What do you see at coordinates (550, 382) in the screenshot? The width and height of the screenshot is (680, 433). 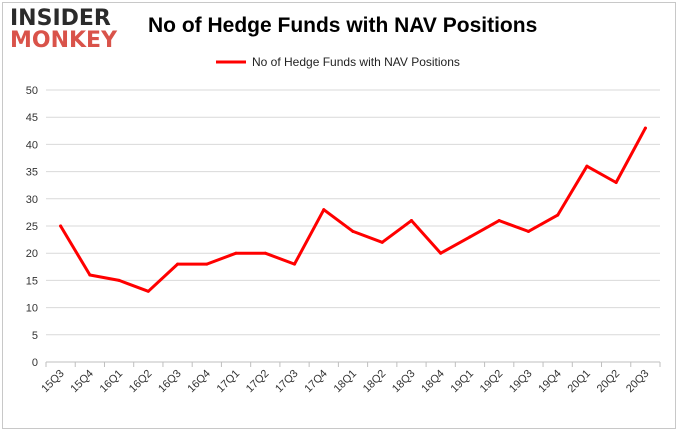 I see `x-tick-label: 19Q4` at bounding box center [550, 382].